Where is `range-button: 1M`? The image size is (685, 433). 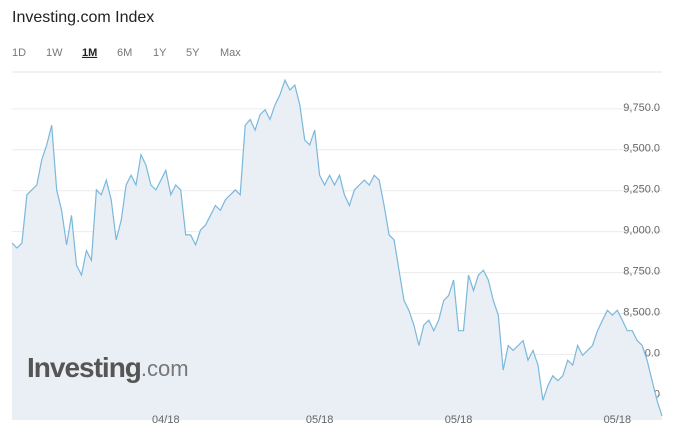 range-button: 1M is located at coordinates (89, 53).